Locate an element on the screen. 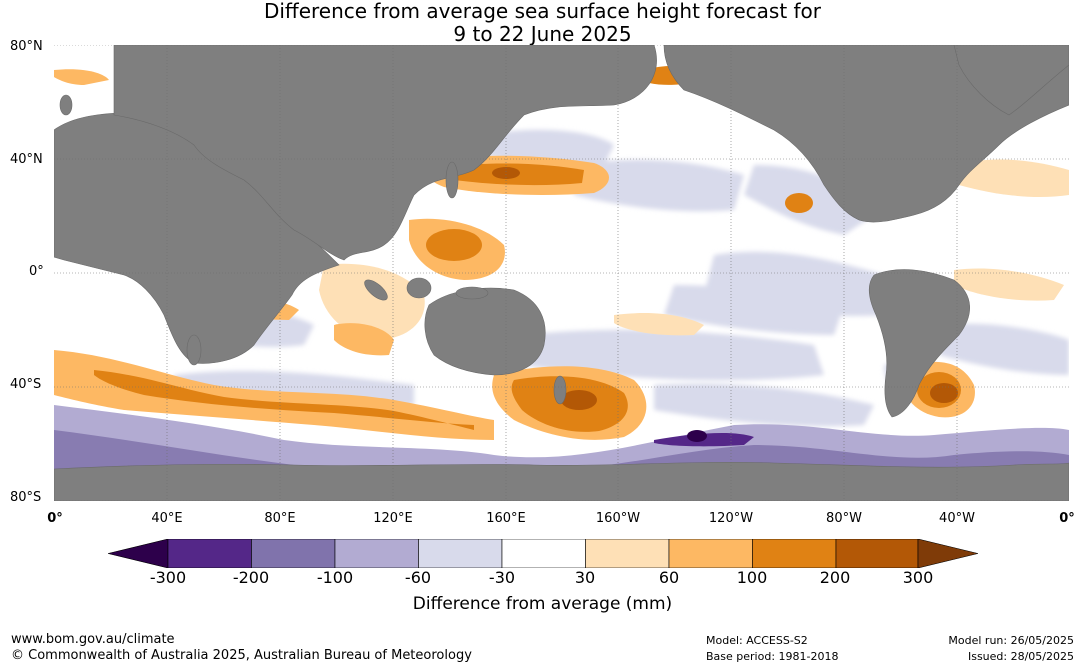 The height and width of the screenshot is (667, 1085). colorbar-tick: 30 is located at coordinates (585, 577).